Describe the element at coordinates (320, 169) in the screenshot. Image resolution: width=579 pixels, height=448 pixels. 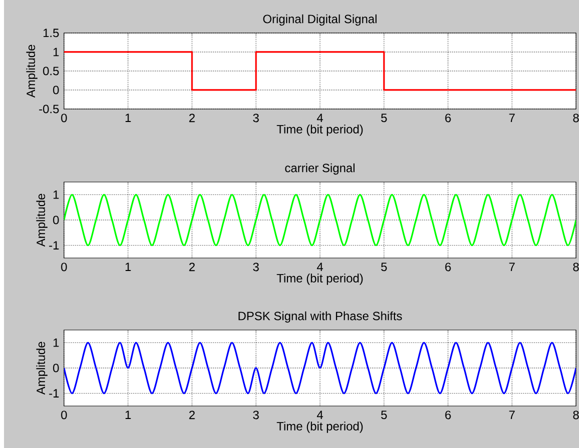
I see `chart-title: carrier Signal` at that location.